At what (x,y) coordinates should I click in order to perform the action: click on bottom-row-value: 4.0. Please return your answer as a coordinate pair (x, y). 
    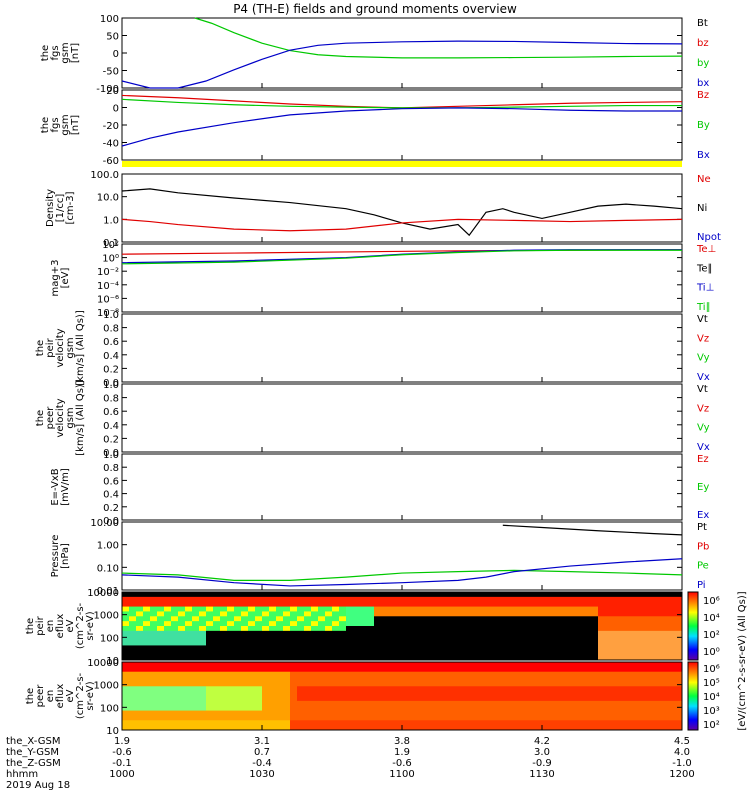
    Looking at the image, I should click on (682, 752).